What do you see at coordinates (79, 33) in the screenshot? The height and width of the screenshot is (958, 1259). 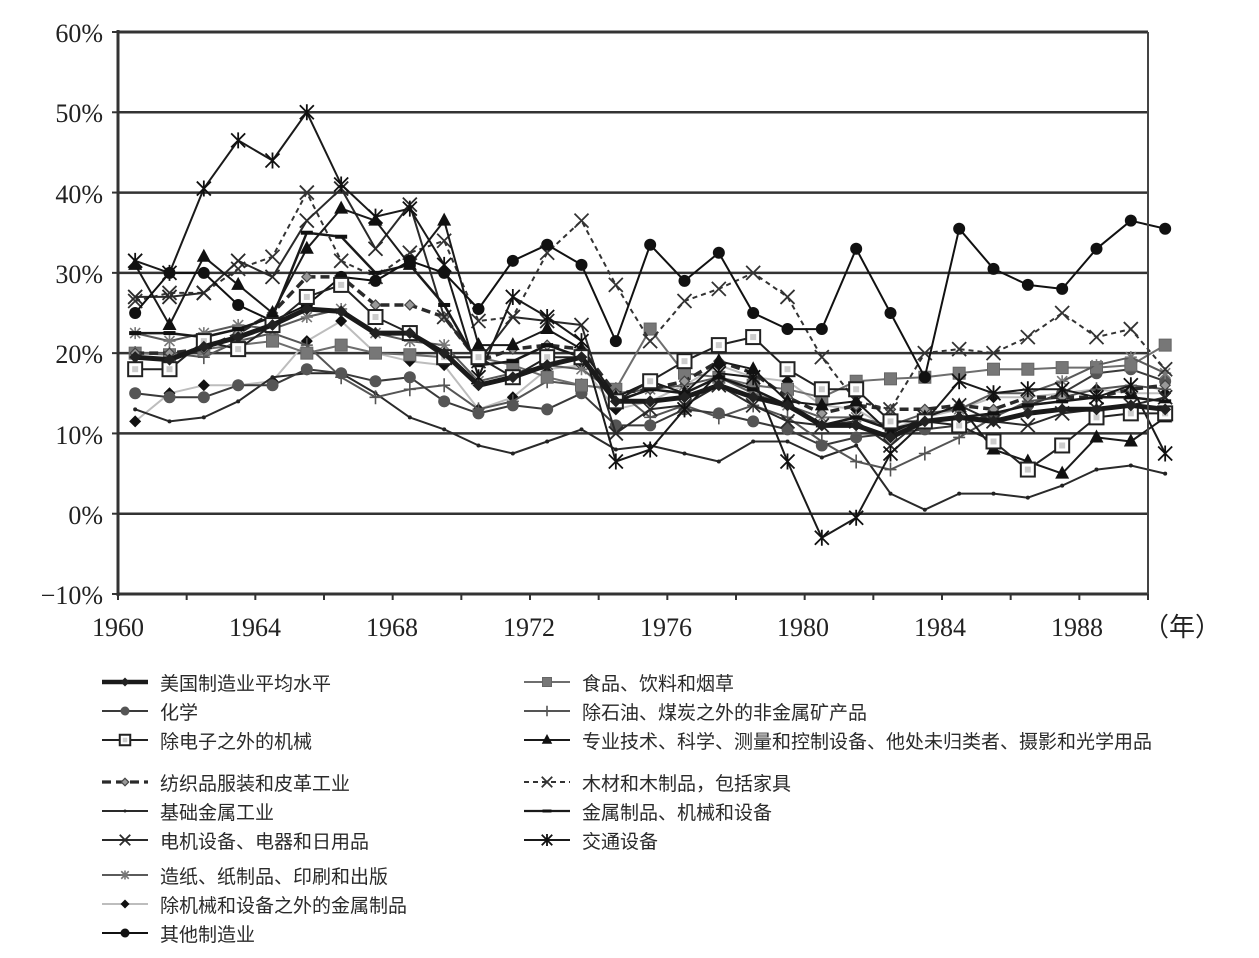 I see `y-tick-label: 60%` at bounding box center [79, 33].